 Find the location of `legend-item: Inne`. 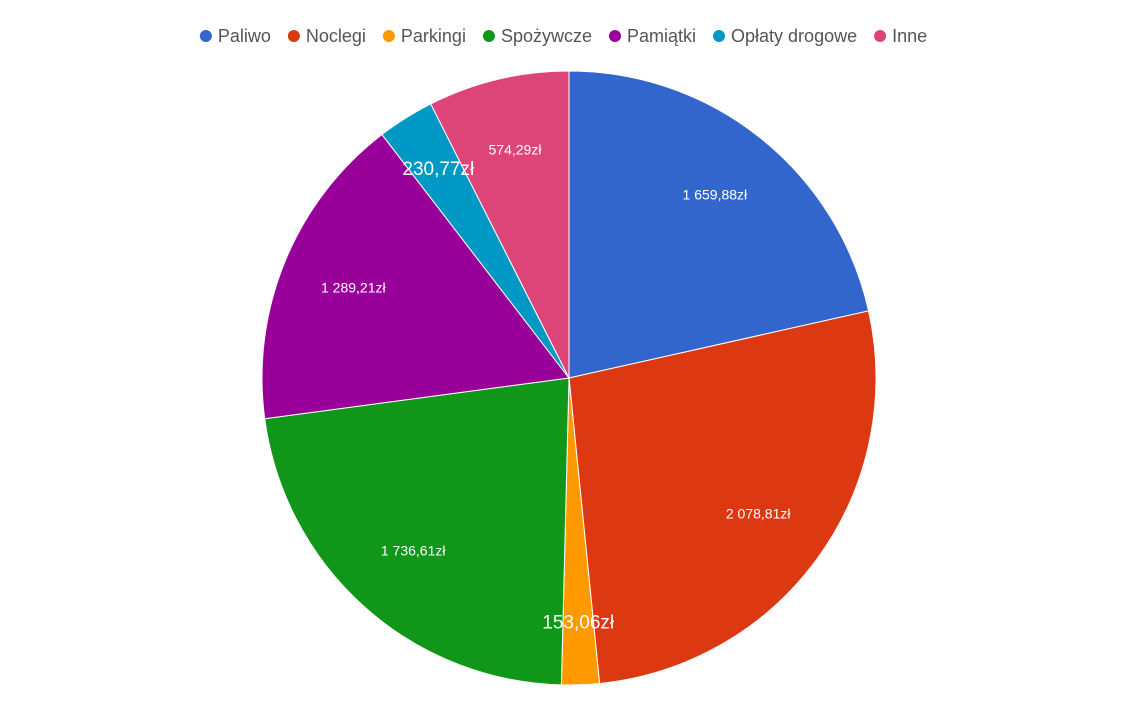

legend-item: Inne is located at coordinates (900, 36).